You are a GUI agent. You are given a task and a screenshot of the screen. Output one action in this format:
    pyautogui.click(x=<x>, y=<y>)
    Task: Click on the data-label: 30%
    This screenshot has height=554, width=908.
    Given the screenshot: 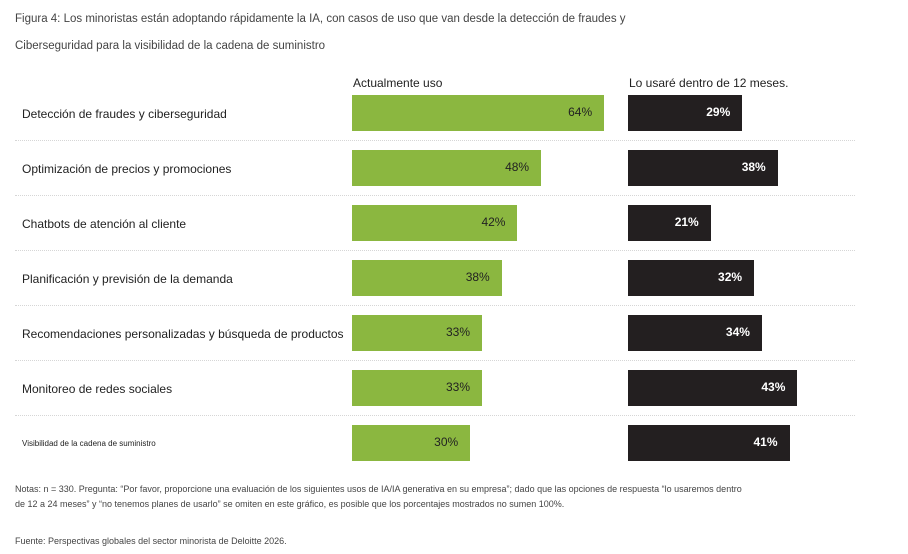 What is the action you would take?
    pyautogui.click(x=446, y=442)
    